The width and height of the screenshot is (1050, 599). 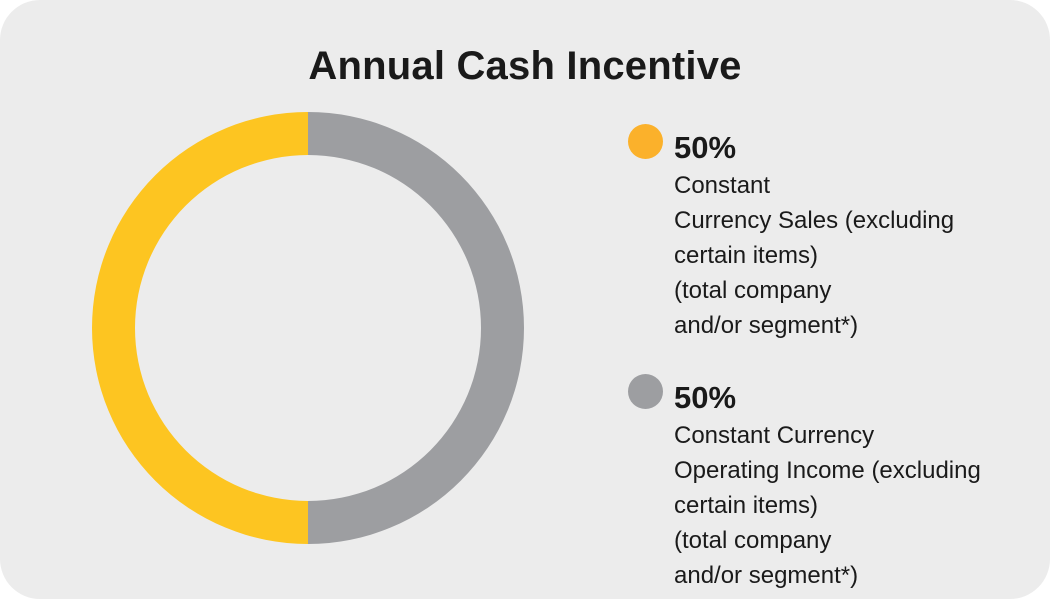 What do you see at coordinates (525, 66) in the screenshot?
I see `chart-title: Annual Cash Incentive` at bounding box center [525, 66].